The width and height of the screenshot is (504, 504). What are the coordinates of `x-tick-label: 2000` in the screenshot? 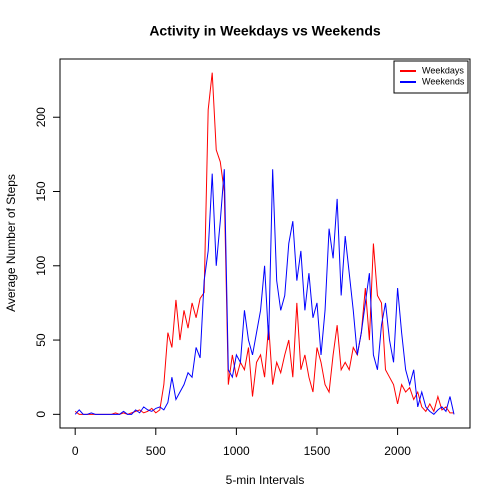 It's located at (397, 451).